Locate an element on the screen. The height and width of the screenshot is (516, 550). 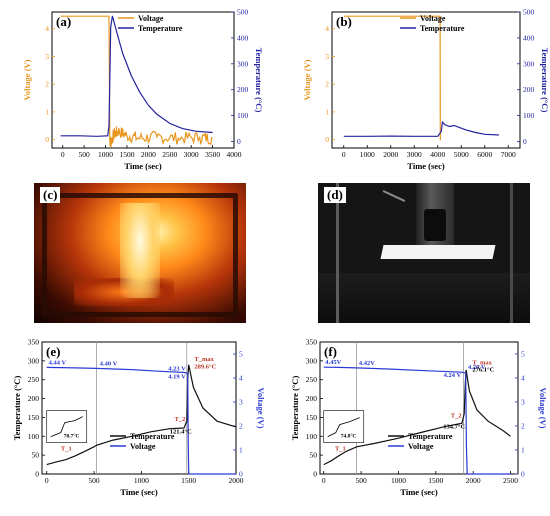
x-tick-label: 3500 is located at coordinates (212, 154).